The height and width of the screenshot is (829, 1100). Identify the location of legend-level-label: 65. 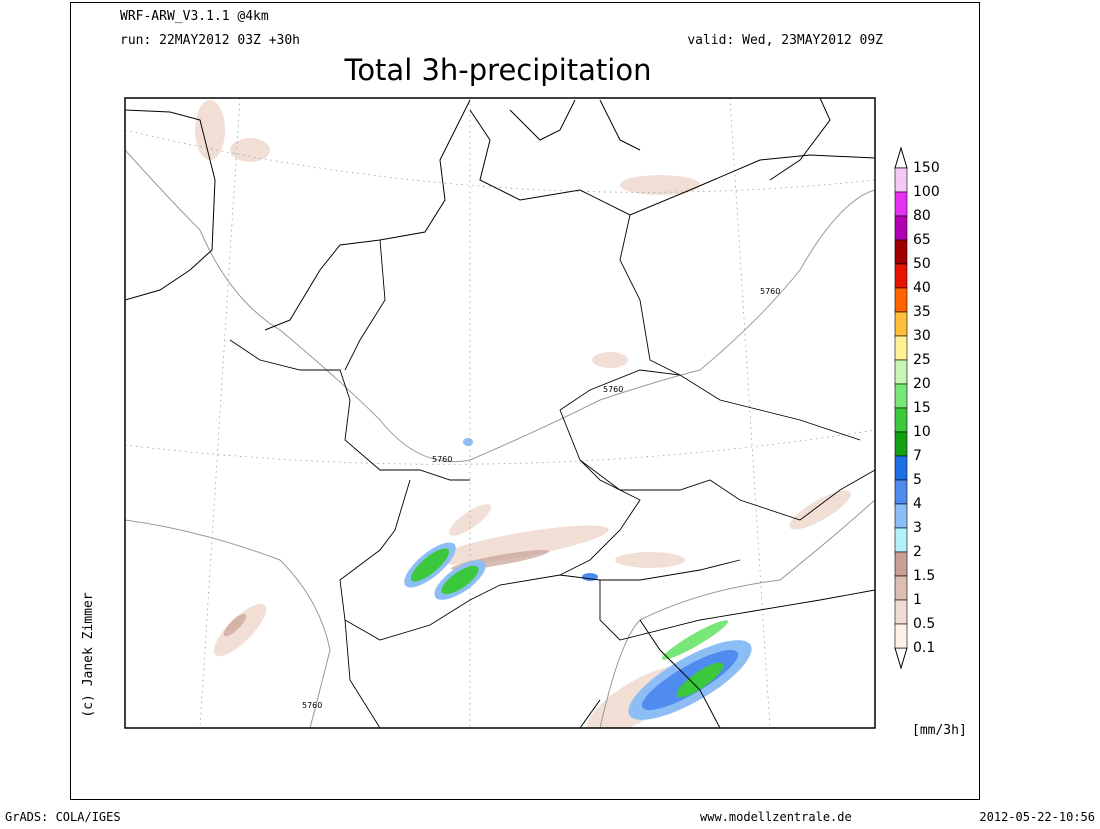
(922, 240).